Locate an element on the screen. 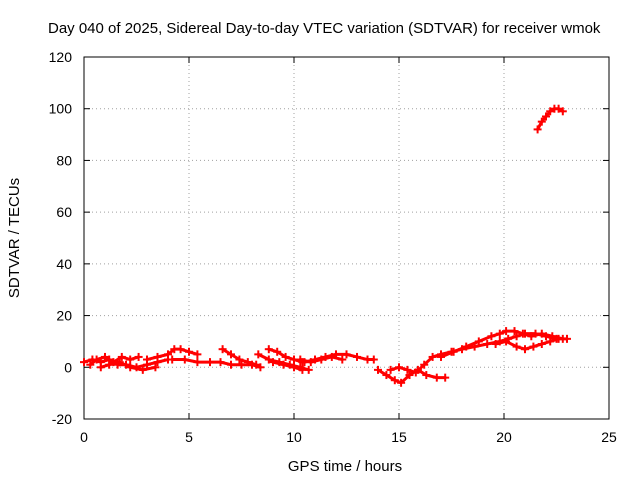 The width and height of the screenshot is (640, 480). x-tick-label: 5 is located at coordinates (189, 437).